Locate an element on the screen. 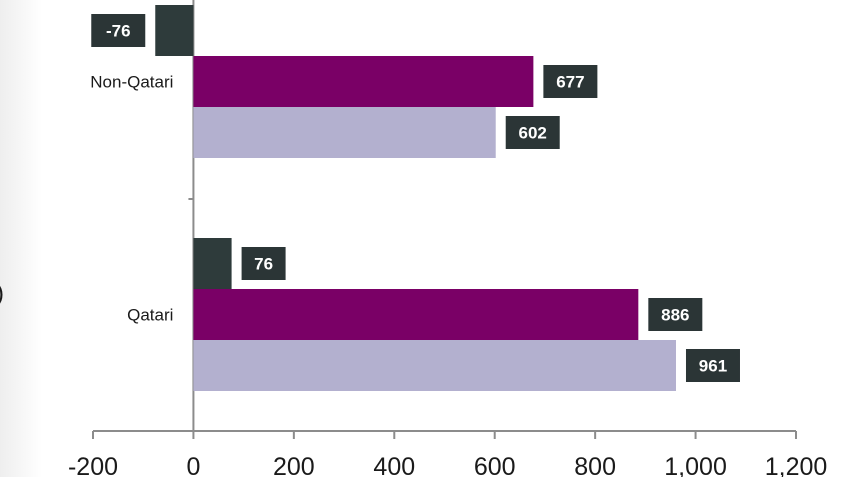  left-panel-shadow is located at coordinates (21, 238).